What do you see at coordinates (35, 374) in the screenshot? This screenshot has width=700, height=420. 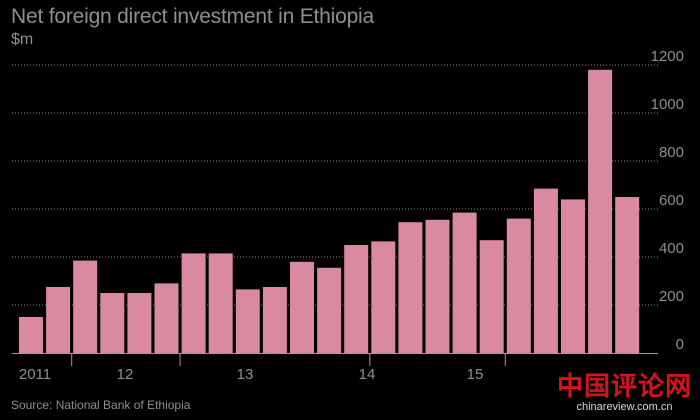 I see `x-tick-label: 2011` at bounding box center [35, 374].